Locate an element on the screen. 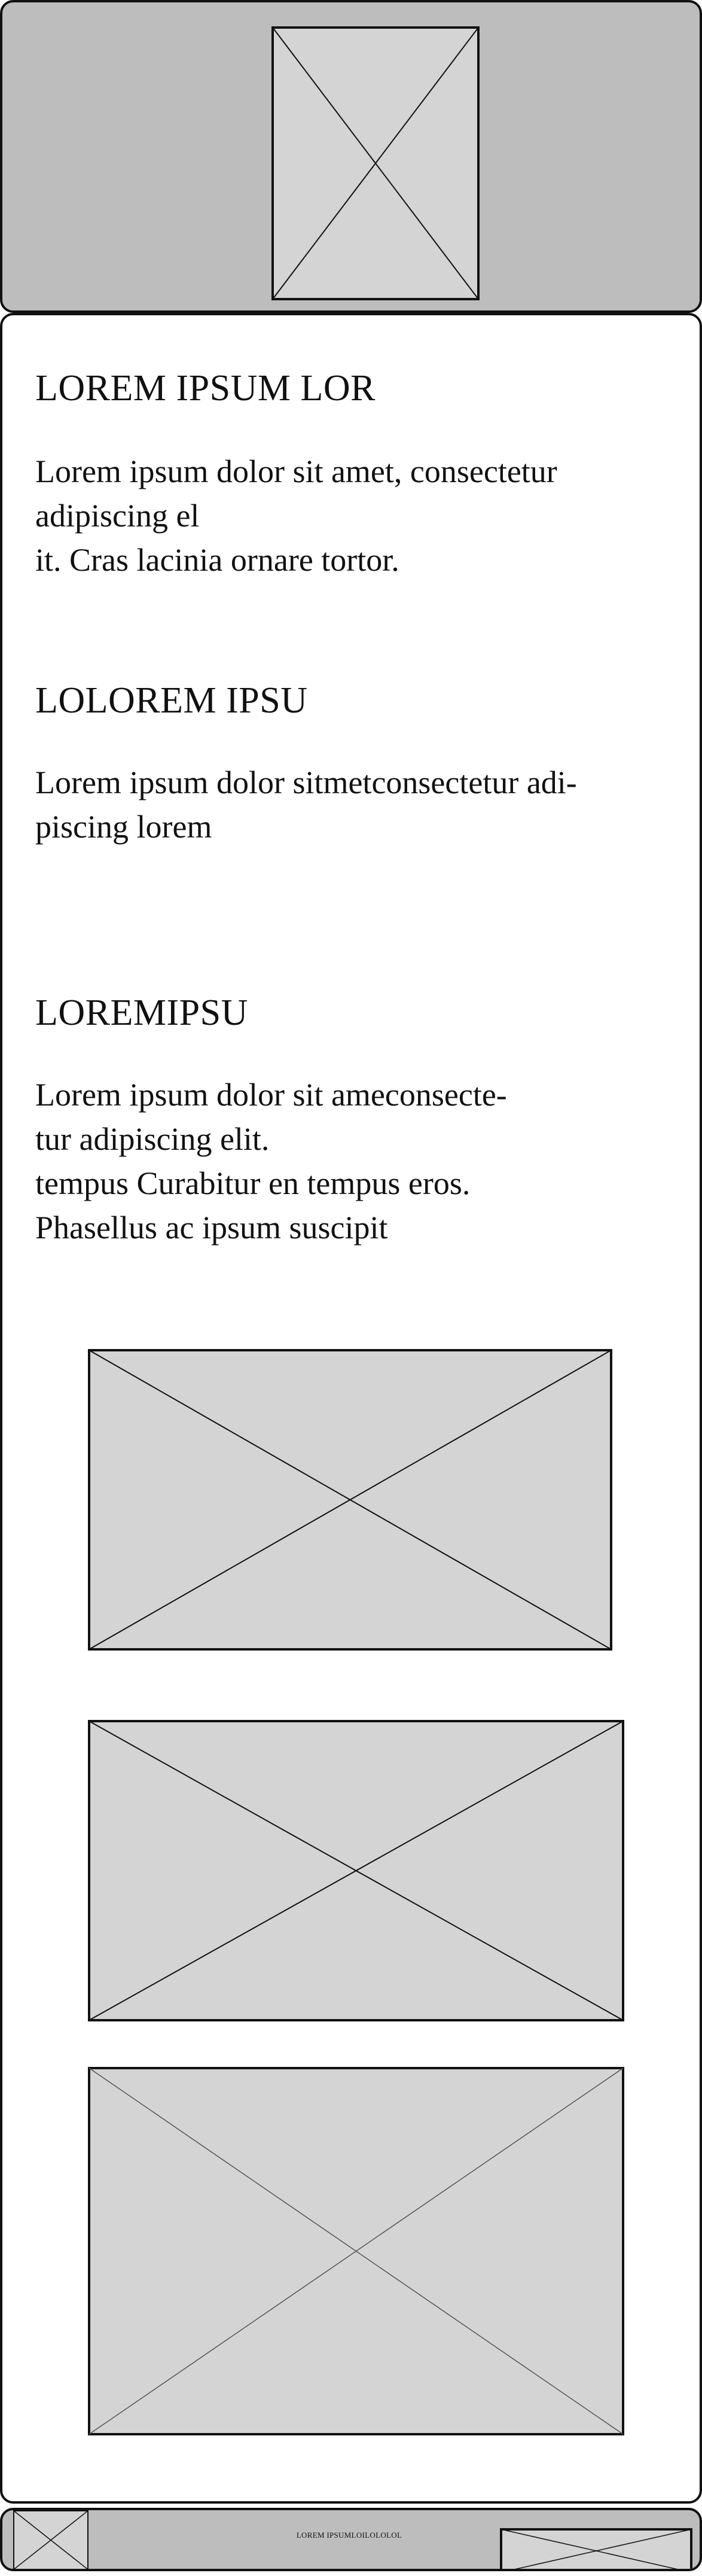 This screenshot has height=2576, width=702. paragraph-line: Lorem ipsum dolor sit ameconsecte- is located at coordinates (271, 1095).